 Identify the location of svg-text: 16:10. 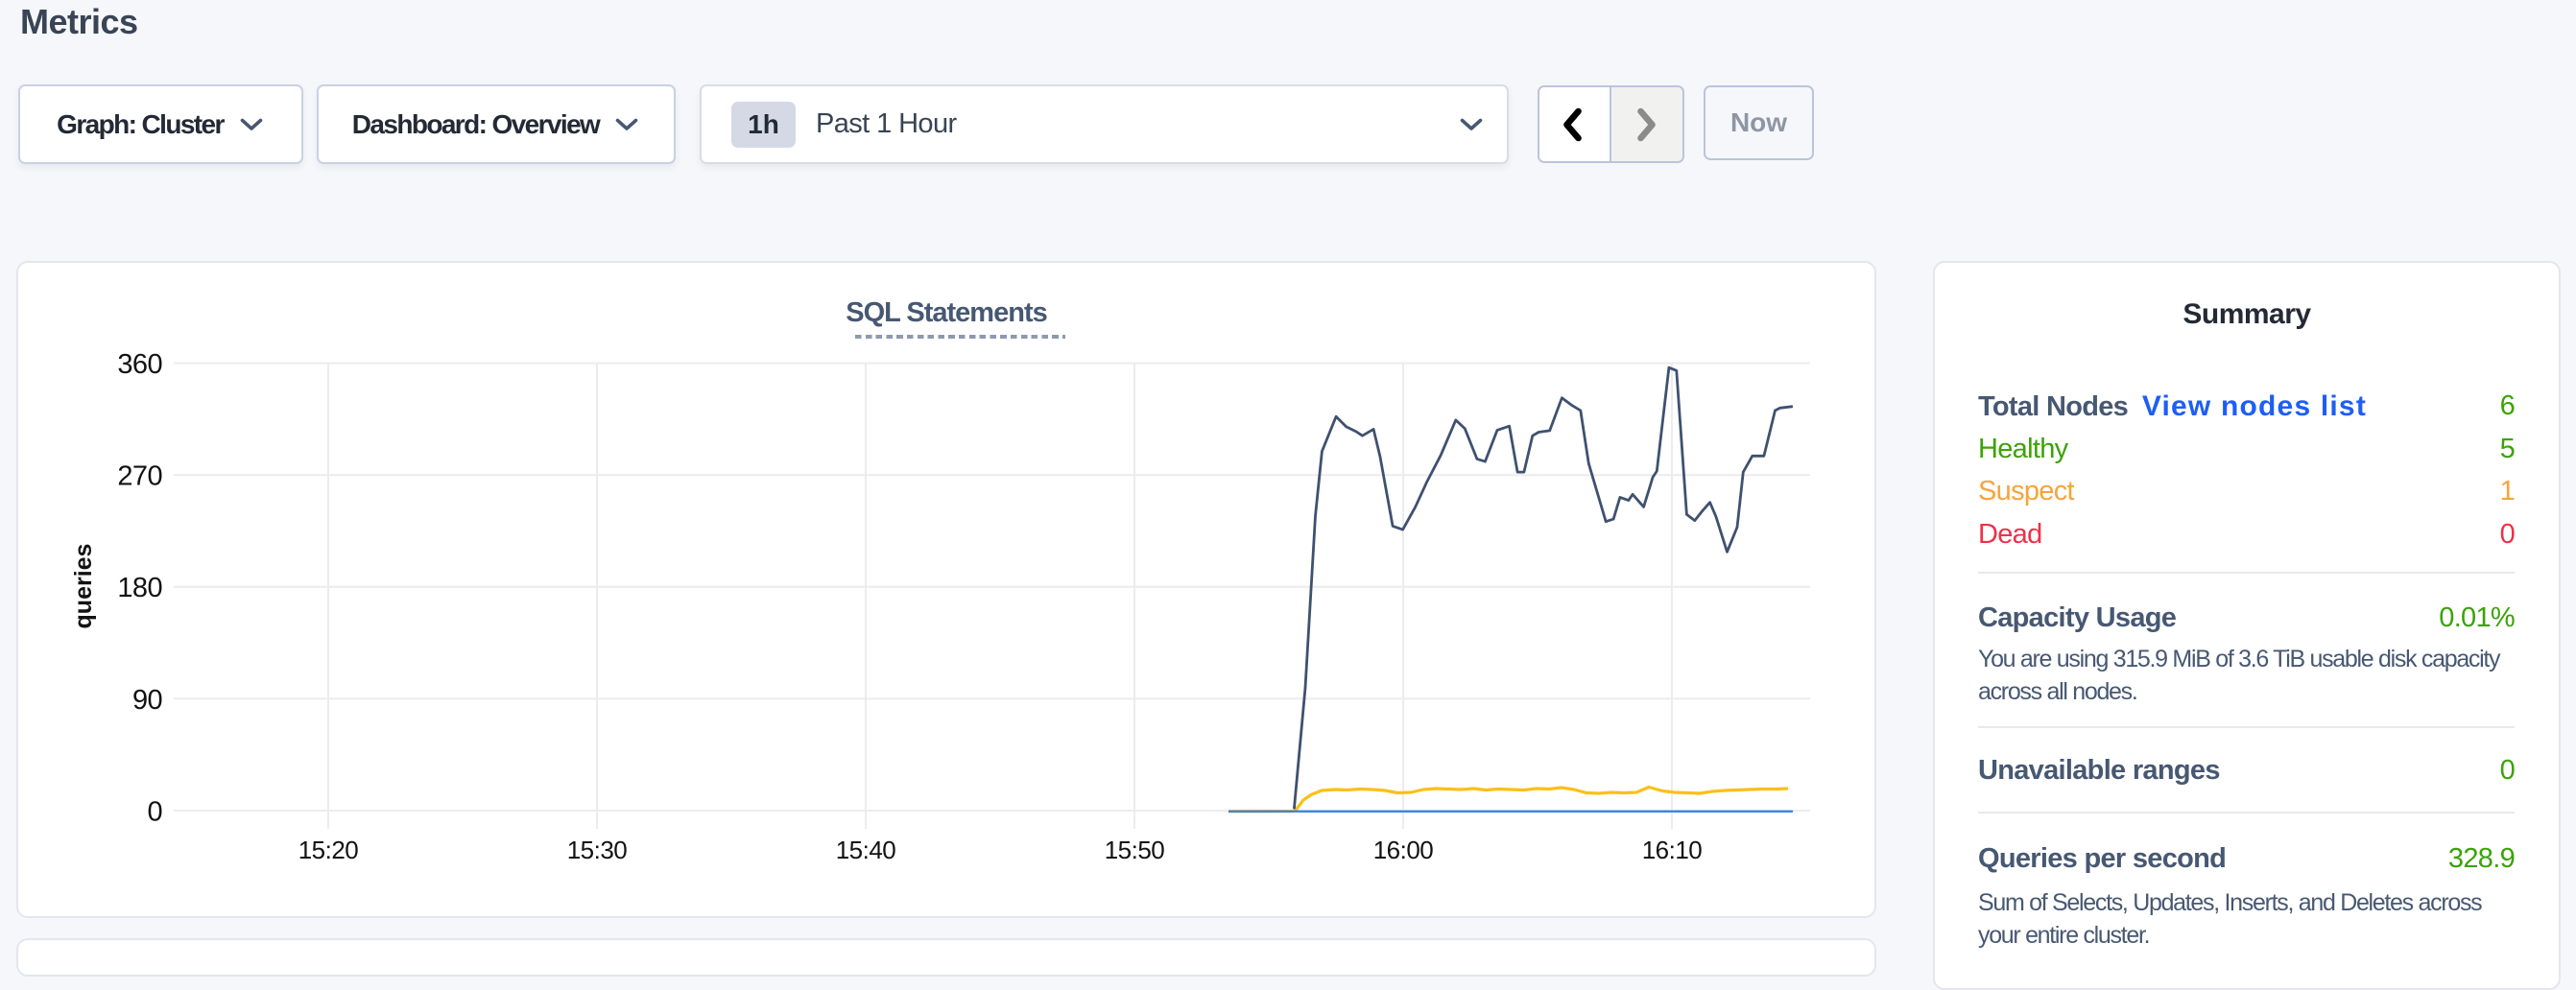
(1672, 850).